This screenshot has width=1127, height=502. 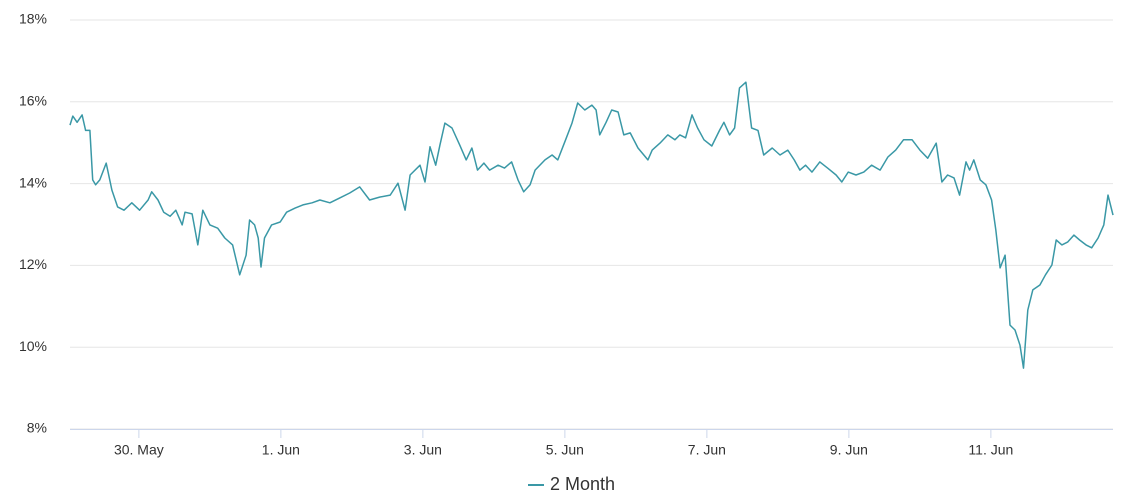 I want to click on y-tick-label: 14%, so click(x=33, y=182).